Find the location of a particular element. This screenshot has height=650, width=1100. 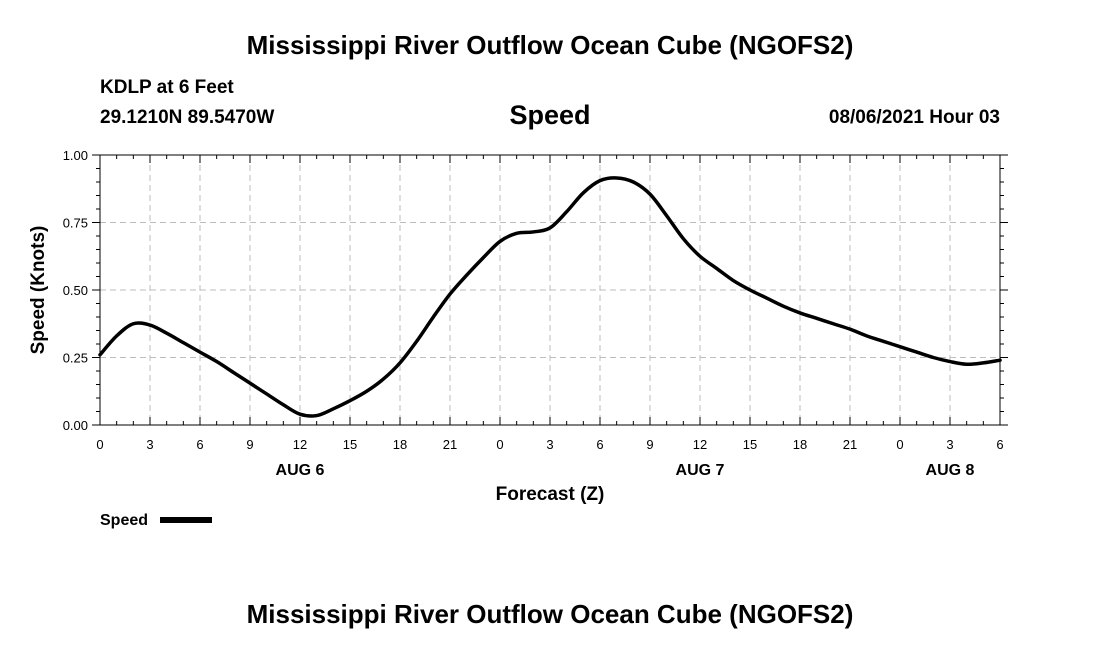

station-label: KDLP at 6 Feet is located at coordinates (167, 87).